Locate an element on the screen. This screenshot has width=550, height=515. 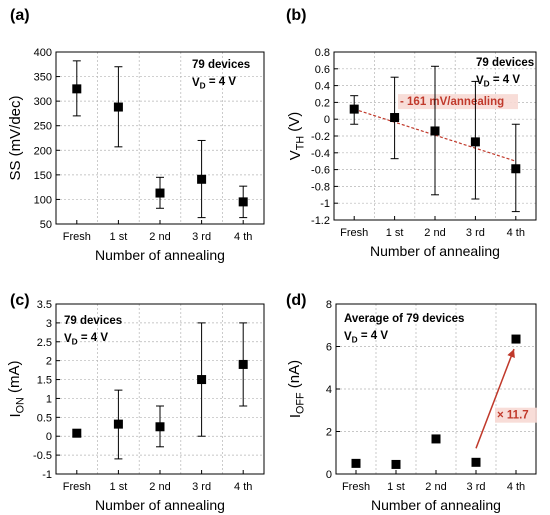
y-tick-label: 150 is located at coordinates (43, 176).